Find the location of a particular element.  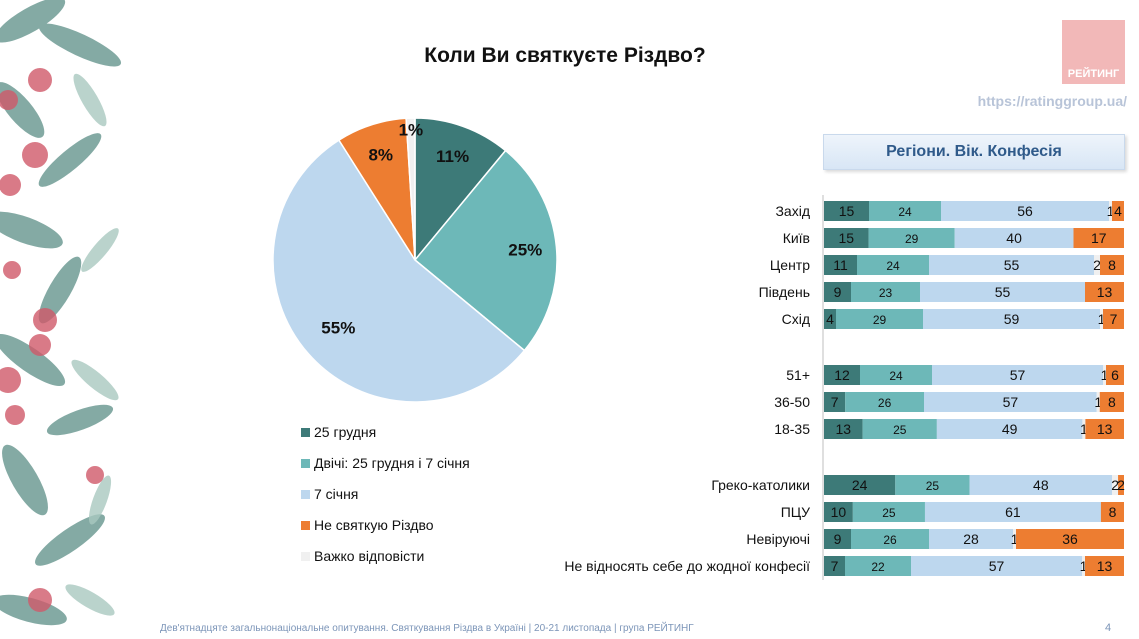

bar-value-label: 11 is located at coordinates (840, 265).